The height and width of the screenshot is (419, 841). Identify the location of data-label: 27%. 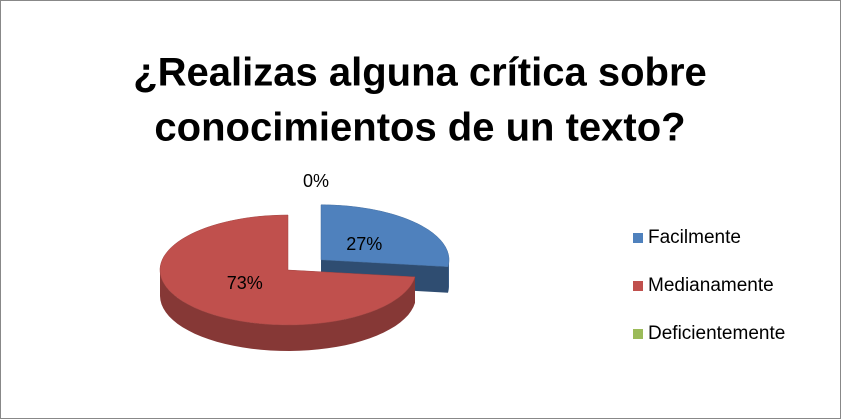
(364, 244).